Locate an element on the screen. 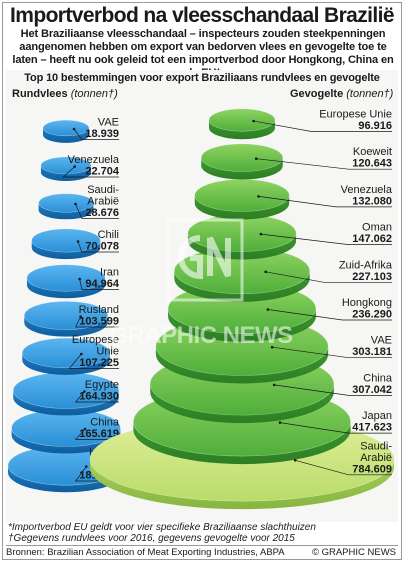 This screenshot has width=404, height=562. beef-category-label: Iran is located at coordinates (109, 273).